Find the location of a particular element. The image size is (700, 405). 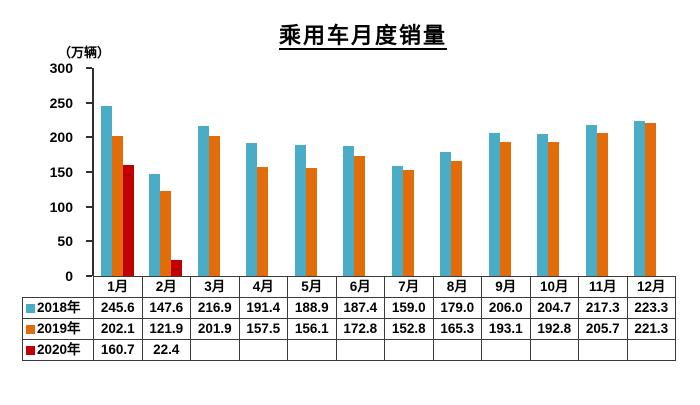

value-cell: 159.0 is located at coordinates (409, 308).